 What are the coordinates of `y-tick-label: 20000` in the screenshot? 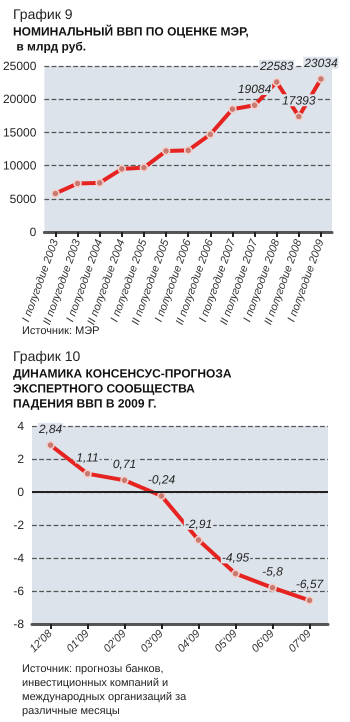 It's located at (19, 99).